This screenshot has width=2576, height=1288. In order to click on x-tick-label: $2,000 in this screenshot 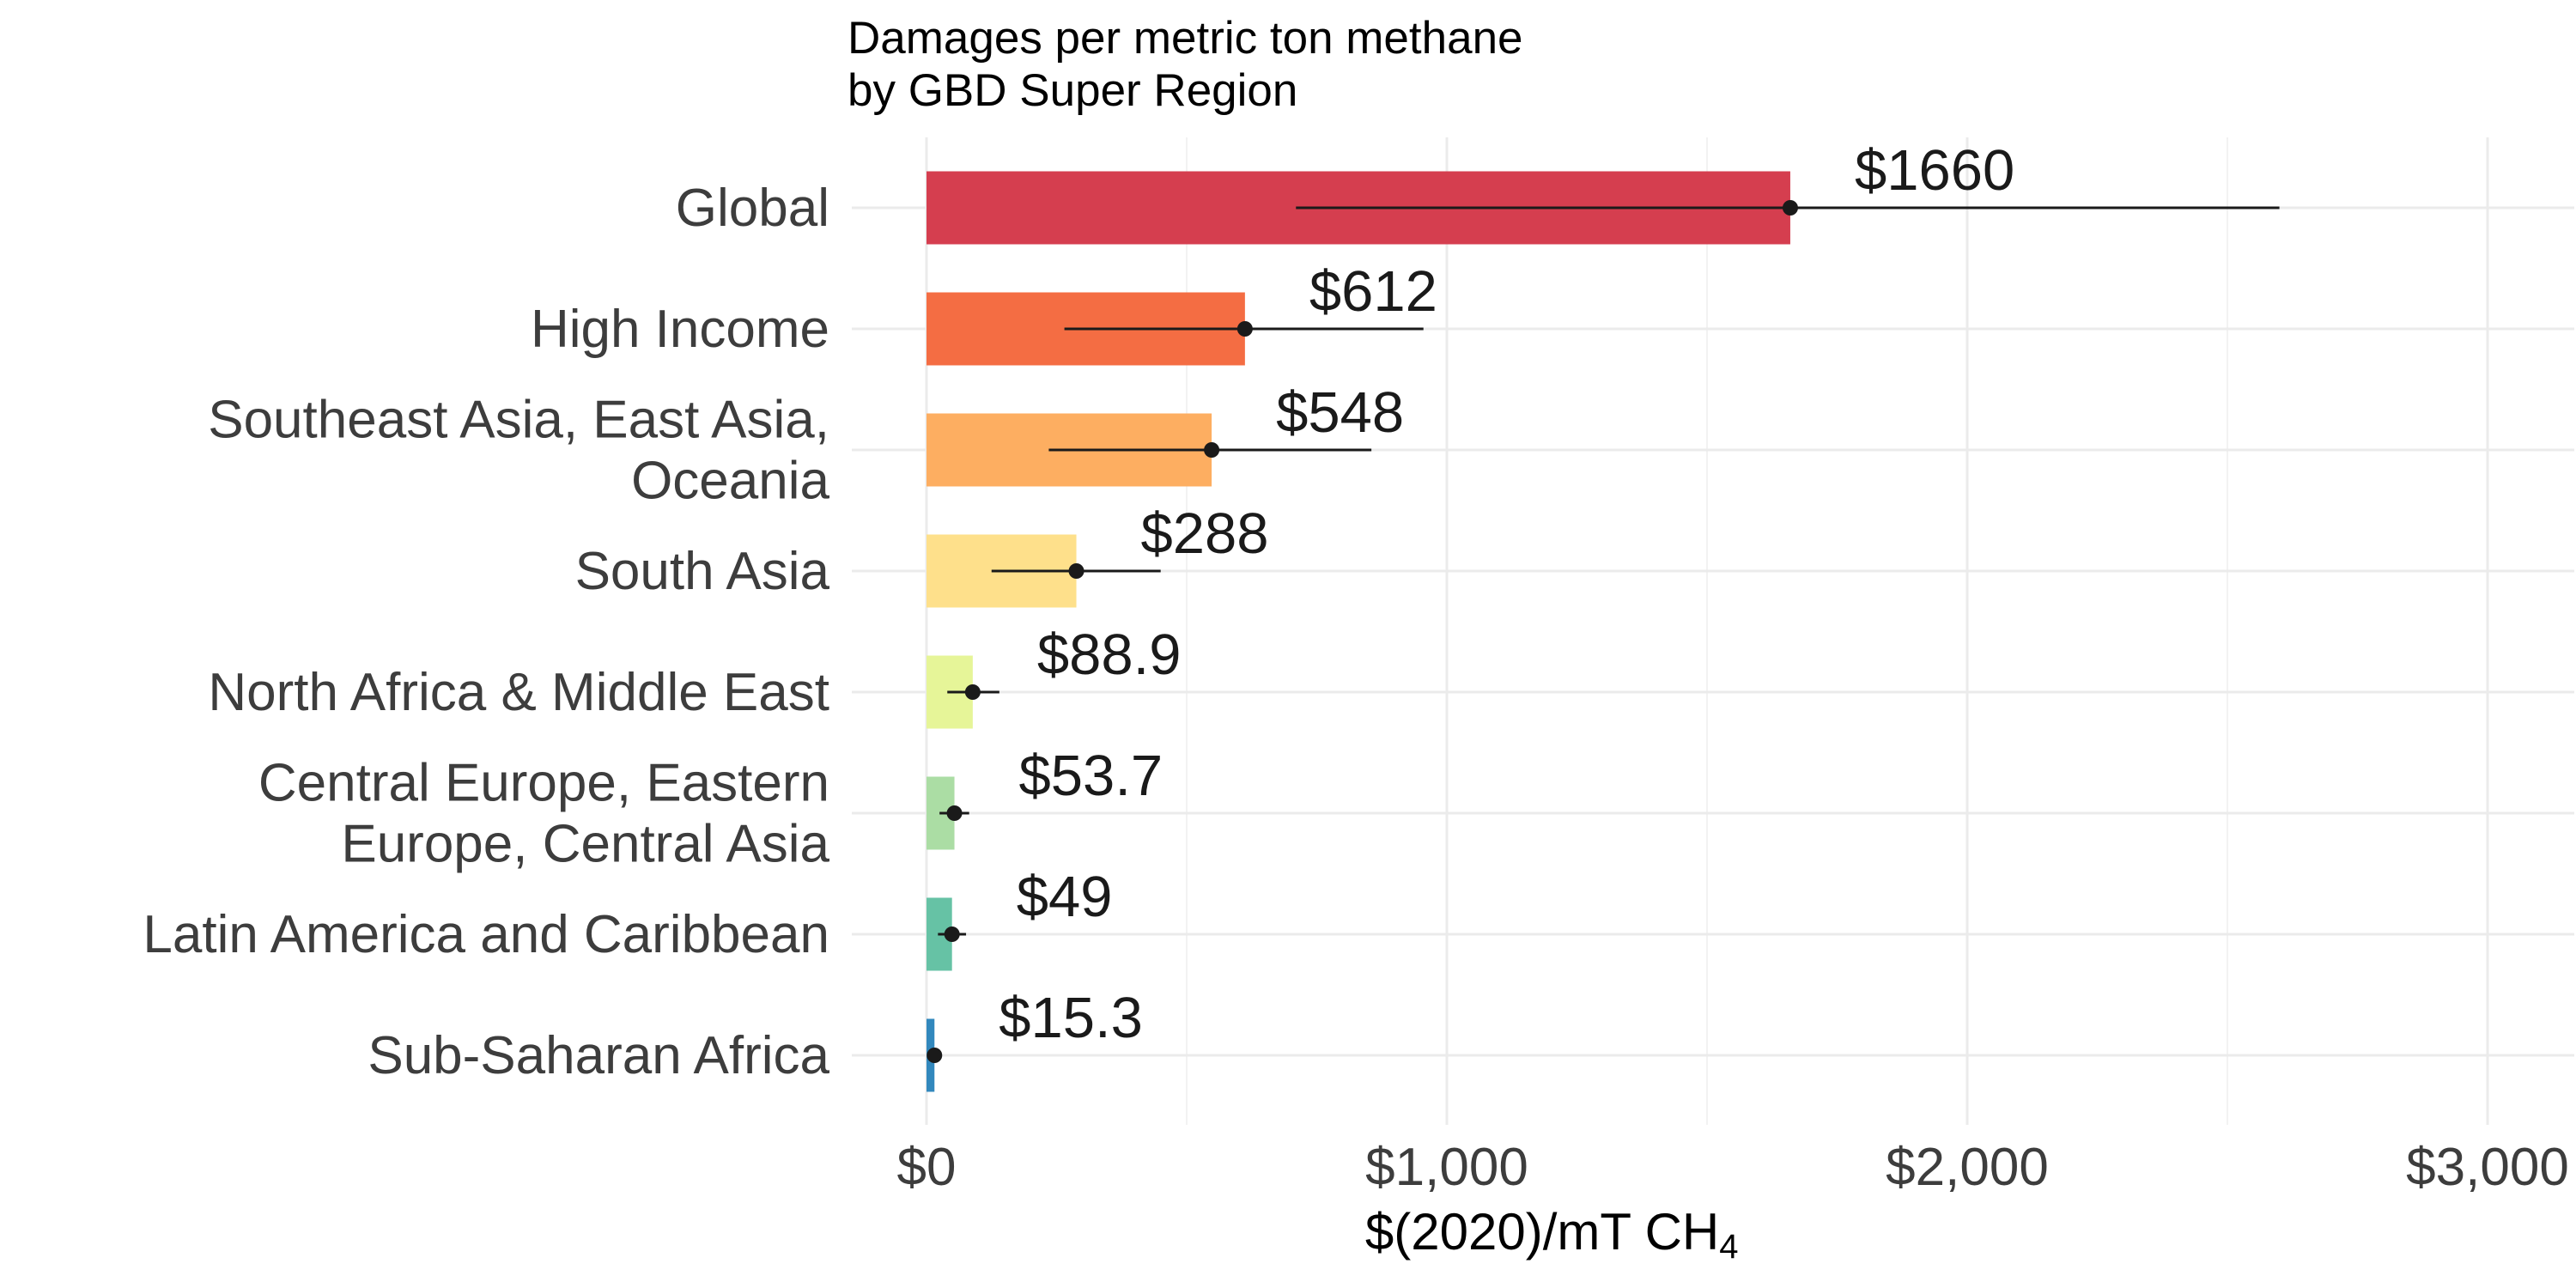, I will do `click(1967, 1167)`.